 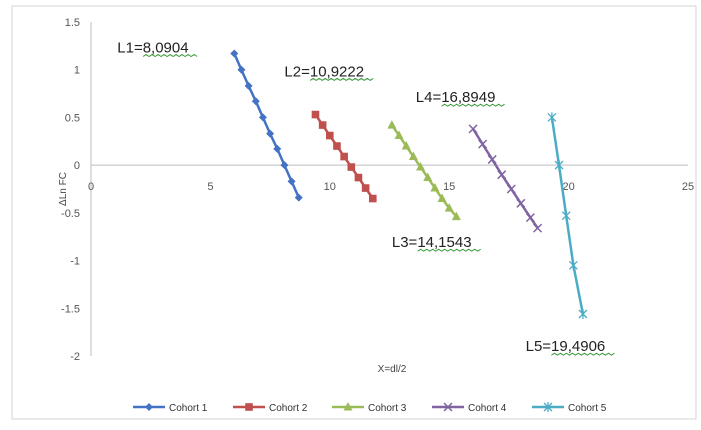 I want to click on legend-label: Cohort 4, so click(x=487, y=408).